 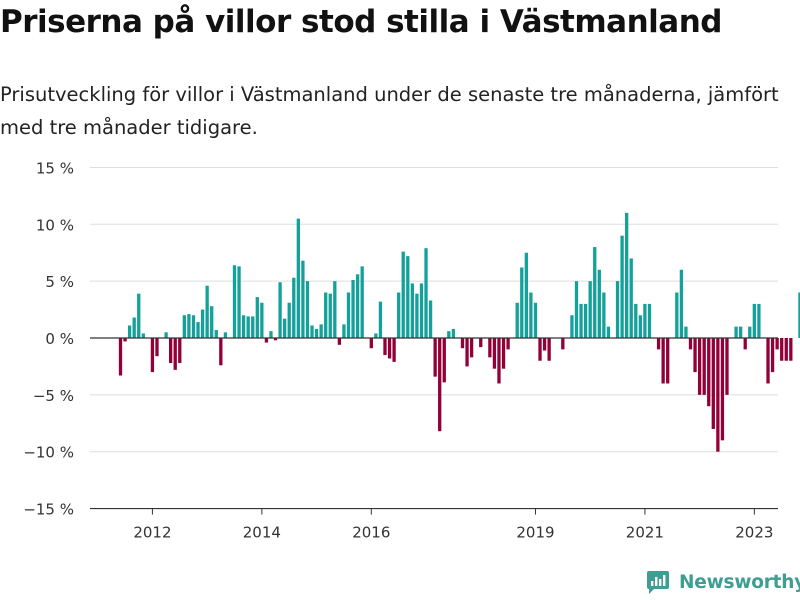 I want to click on x-tick-label: 2016, so click(x=371, y=533).